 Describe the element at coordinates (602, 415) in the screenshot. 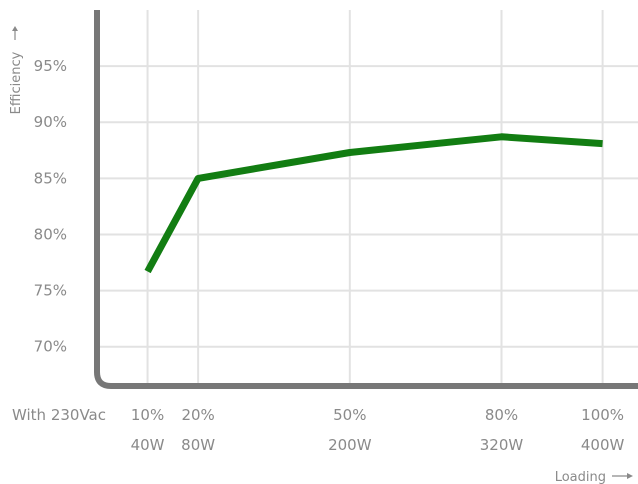

I see `x-tick-label: 100%` at that location.